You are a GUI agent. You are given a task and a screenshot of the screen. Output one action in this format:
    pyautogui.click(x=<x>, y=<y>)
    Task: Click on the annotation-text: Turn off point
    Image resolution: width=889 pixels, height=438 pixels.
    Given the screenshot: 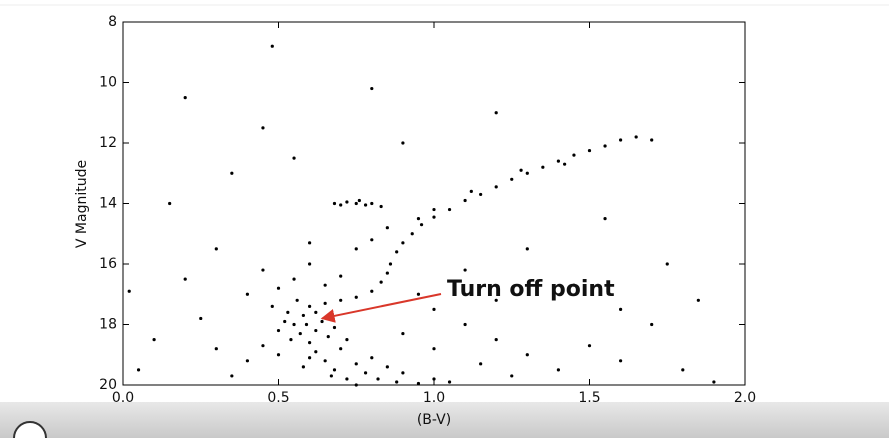 What is the action you would take?
    pyautogui.click(x=531, y=289)
    